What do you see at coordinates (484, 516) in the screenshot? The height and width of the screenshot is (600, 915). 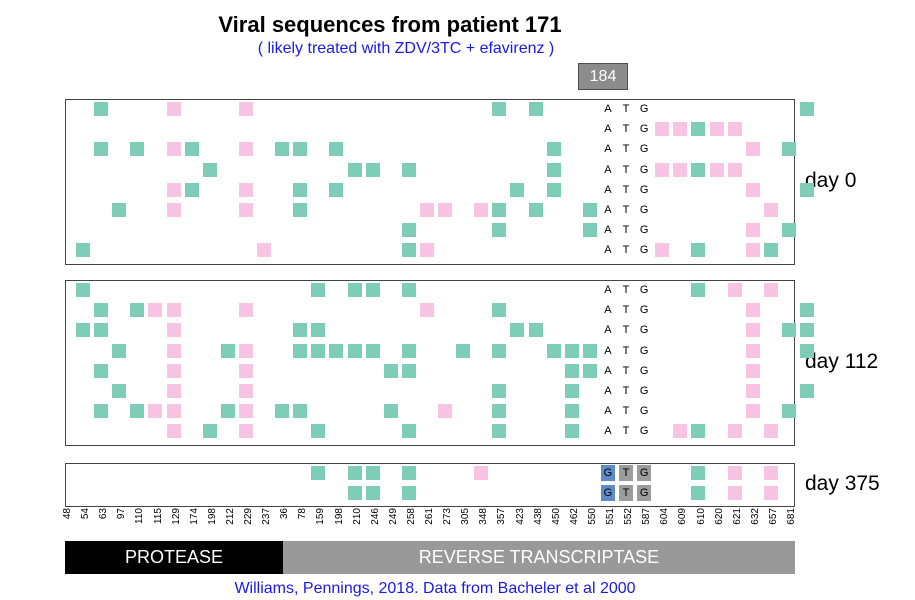 I see `position-tick-text: 348` at bounding box center [484, 516].